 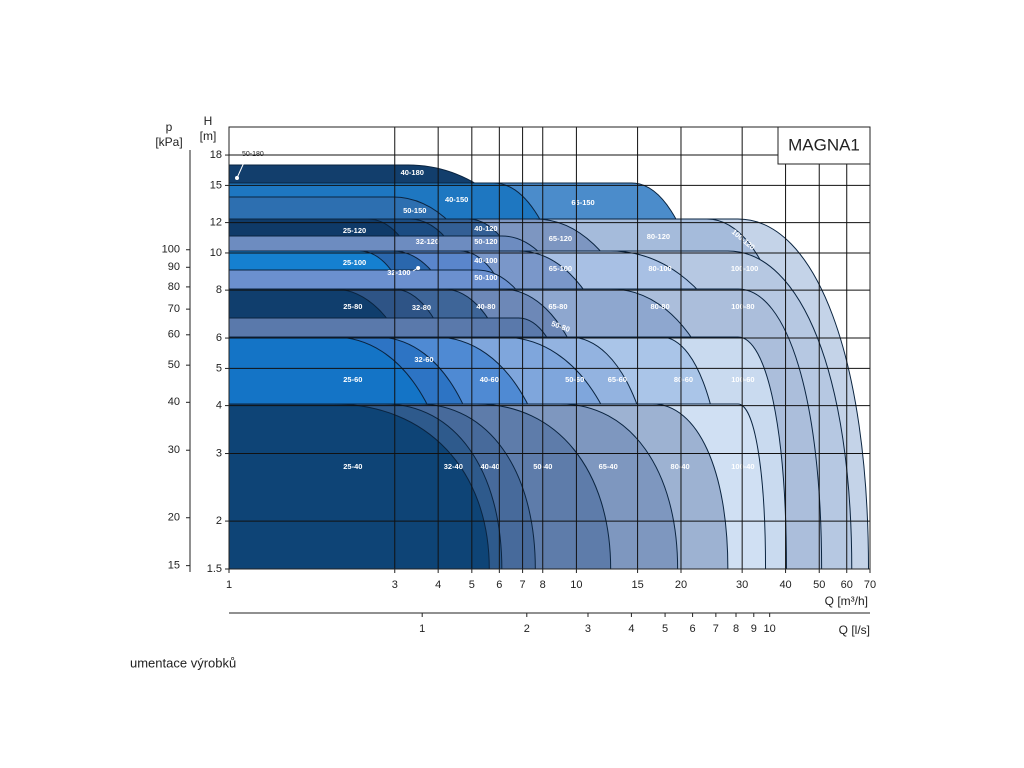 What do you see at coordinates (742, 585) in the screenshot?
I see `x-tick-label: 30` at bounding box center [742, 585].